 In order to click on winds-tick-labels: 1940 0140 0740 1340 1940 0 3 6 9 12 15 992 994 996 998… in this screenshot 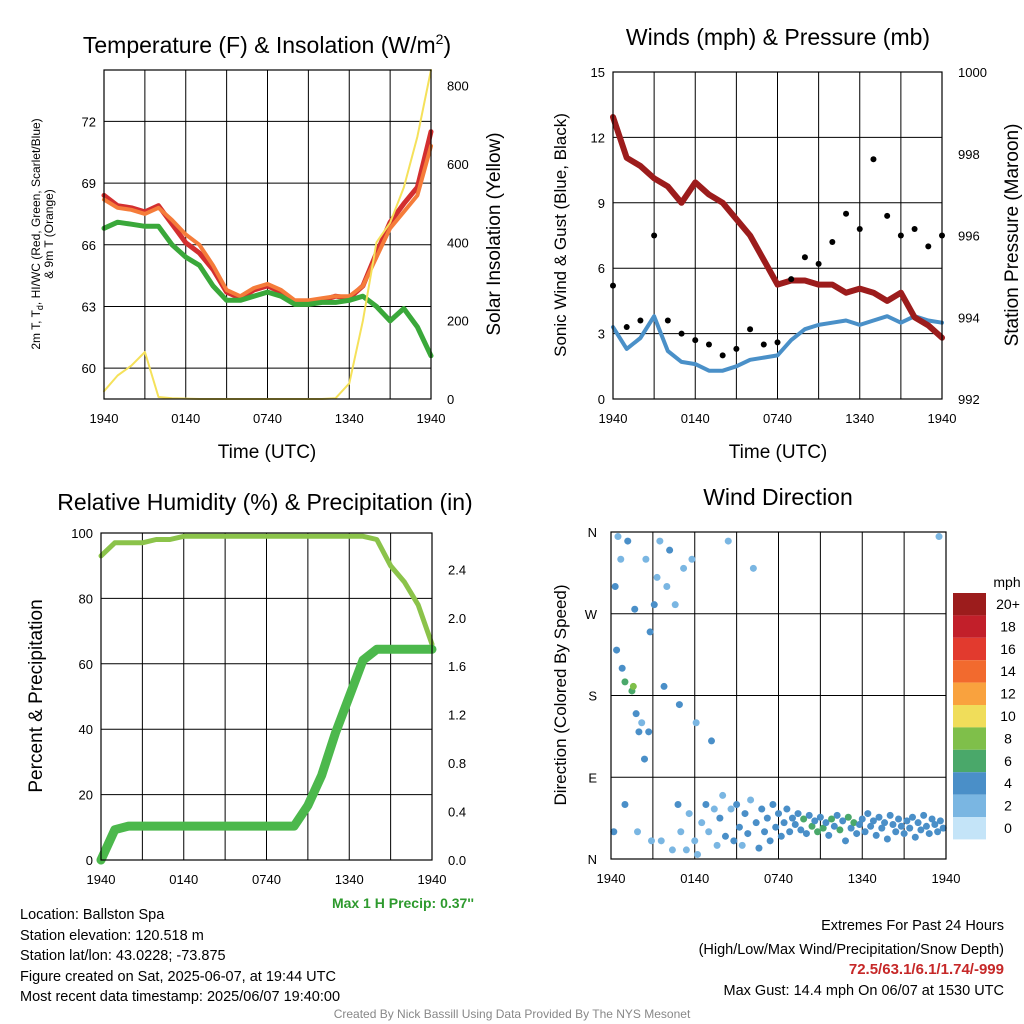, I will do `click(789, 245)`.